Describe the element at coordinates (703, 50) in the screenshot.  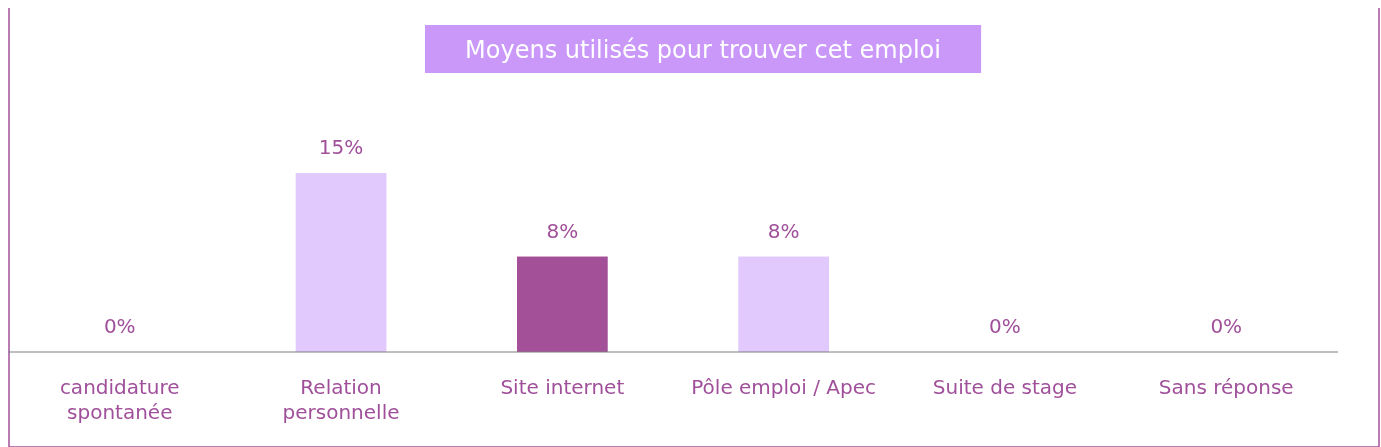
I see `chart-title: Moyens utilisés pour trouver cet emploi` at that location.